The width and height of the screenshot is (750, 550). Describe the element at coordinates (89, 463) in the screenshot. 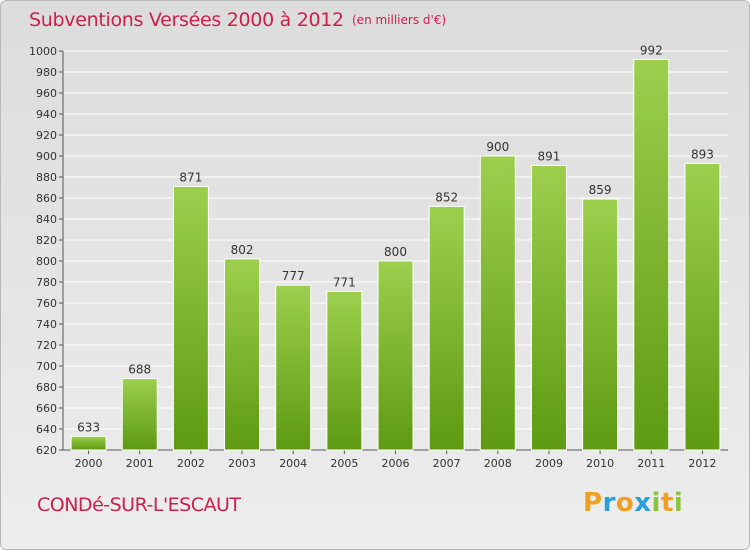

I see `x-tick-label: 2000` at that location.